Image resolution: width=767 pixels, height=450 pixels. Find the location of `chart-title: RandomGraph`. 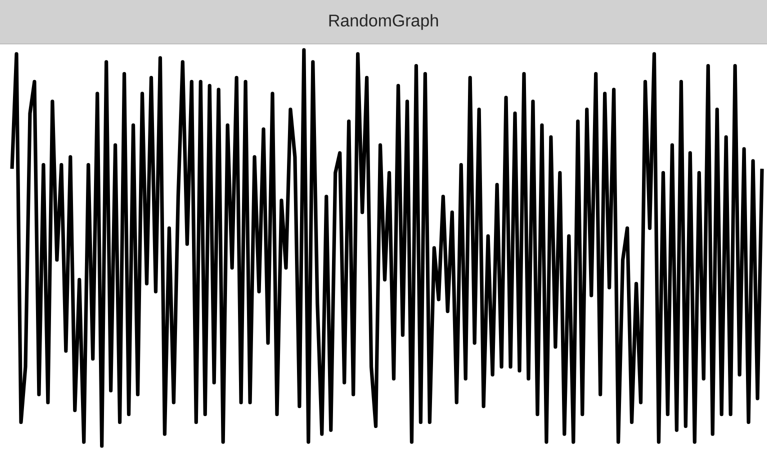

chart-title: RandomGraph is located at coordinates (383, 22).